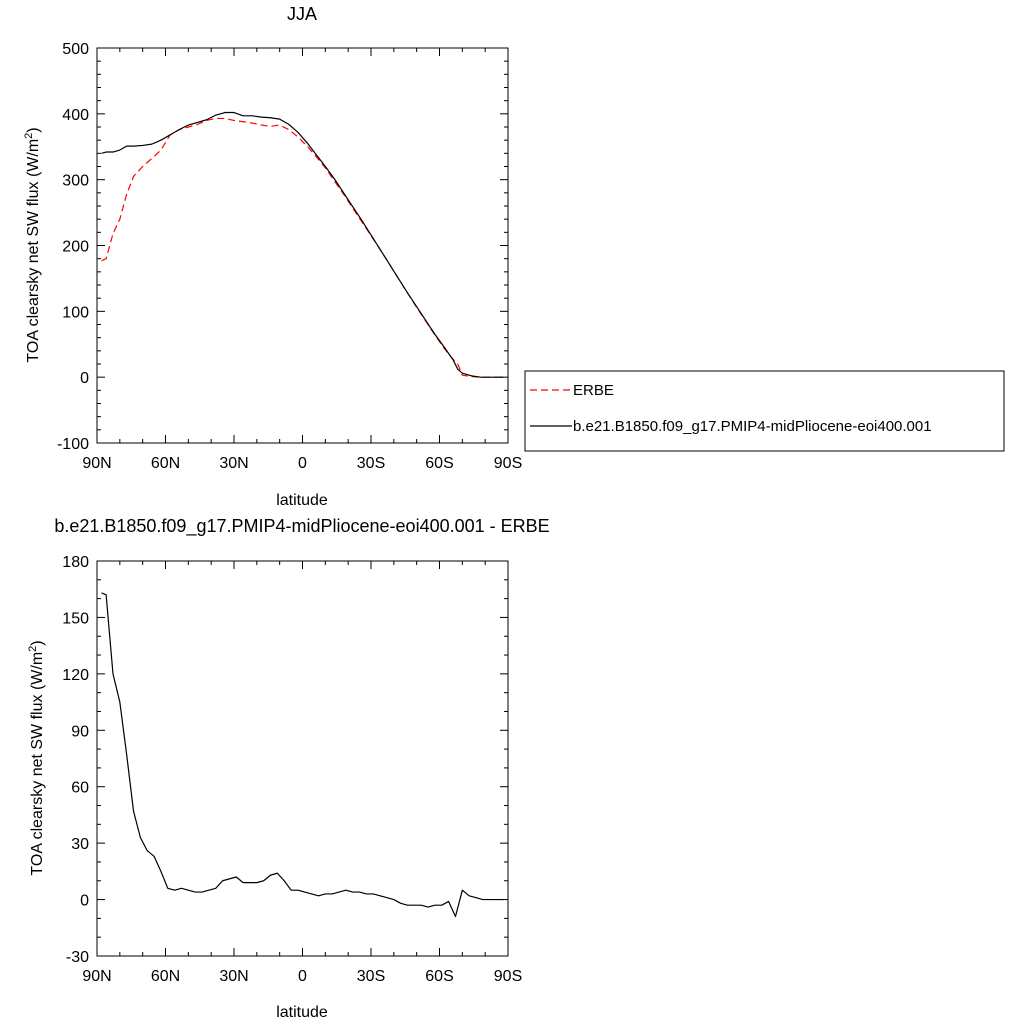 This screenshot has width=1024, height=1024. What do you see at coordinates (371, 976) in the screenshot?
I see `bottom-plot-x-tick-label: 30S` at bounding box center [371, 976].